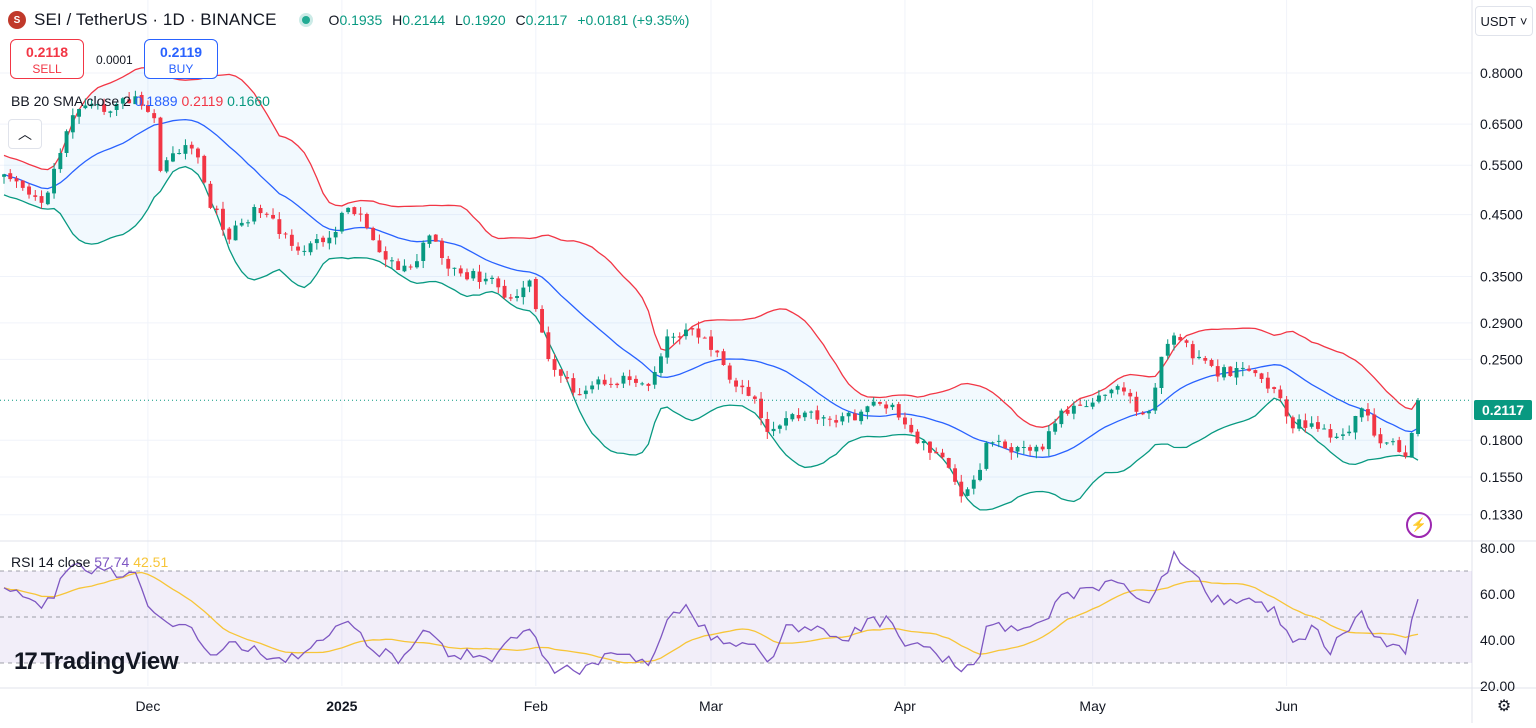 The width and height of the screenshot is (1536, 728). What do you see at coordinates (181, 59) in the screenshot?
I see `buy-button: 0.2119 BUY` at bounding box center [181, 59].